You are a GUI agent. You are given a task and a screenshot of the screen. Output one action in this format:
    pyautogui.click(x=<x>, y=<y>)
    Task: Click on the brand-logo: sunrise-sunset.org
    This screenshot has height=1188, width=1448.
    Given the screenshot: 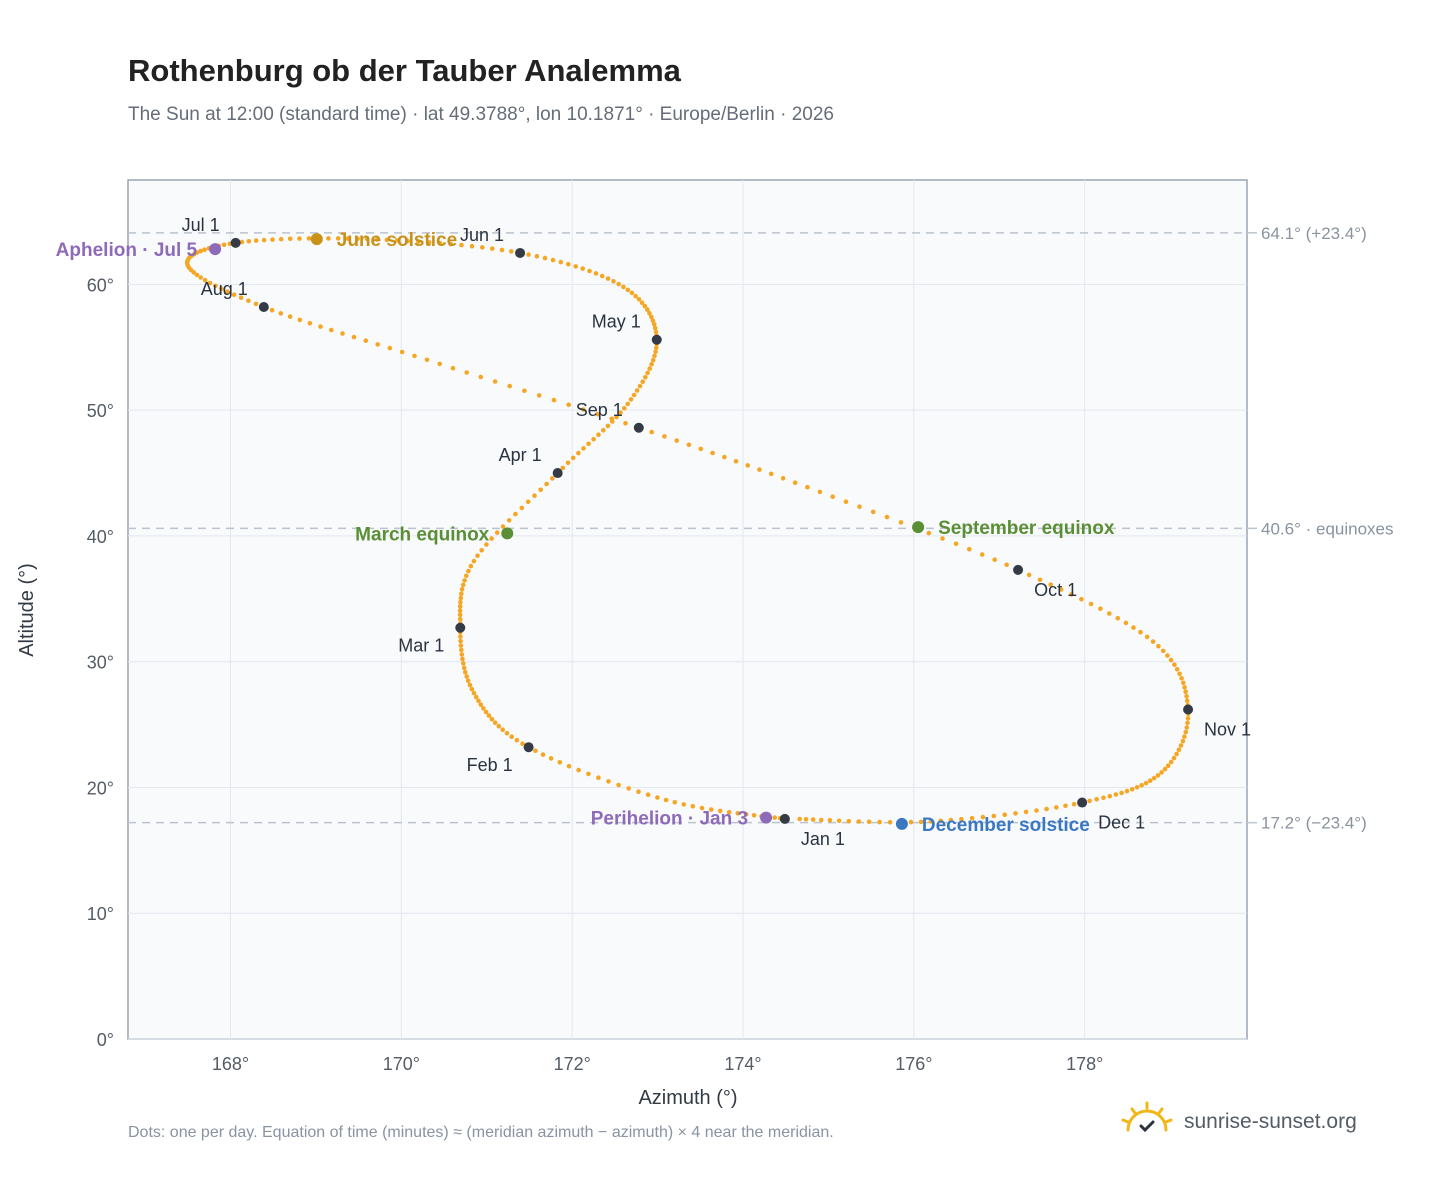 What is the action you would take?
    pyautogui.click(x=1238, y=1122)
    